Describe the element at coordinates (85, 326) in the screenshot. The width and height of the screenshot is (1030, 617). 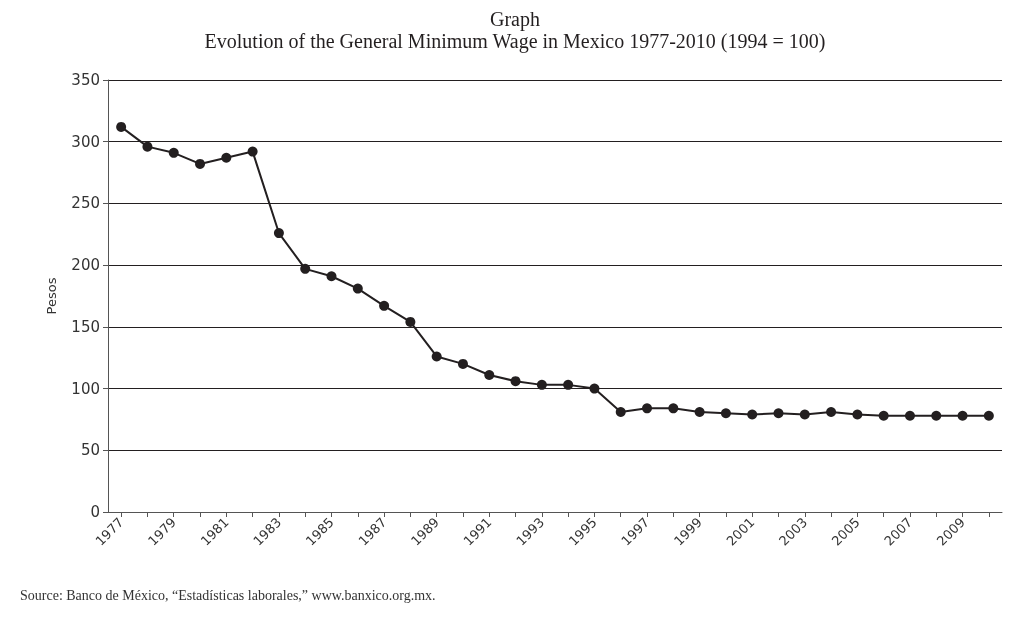
I see `y-tick-label: 150` at that location.